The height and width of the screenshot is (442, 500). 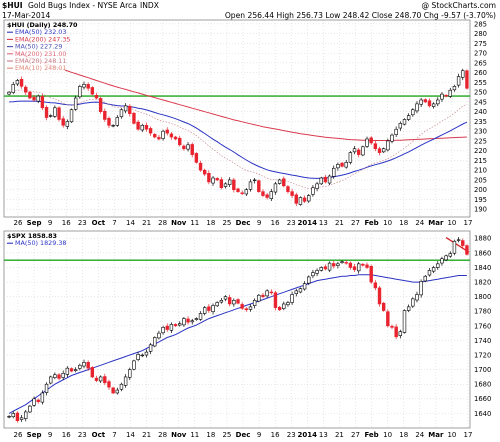 What do you see at coordinates (18, 435) in the screenshot?
I see `x-tick-label: 26` at bounding box center [18, 435].